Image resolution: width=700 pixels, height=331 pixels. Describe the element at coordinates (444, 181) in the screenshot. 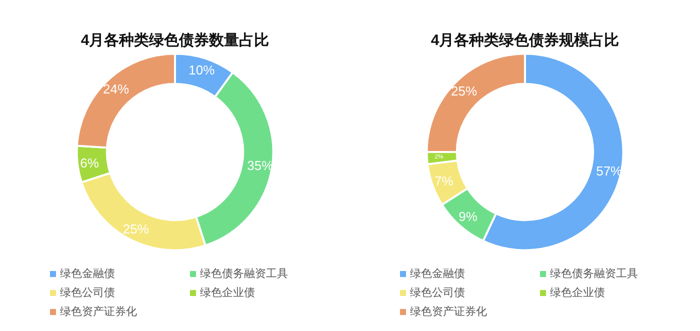

I see `data-label: 7%` at that location.